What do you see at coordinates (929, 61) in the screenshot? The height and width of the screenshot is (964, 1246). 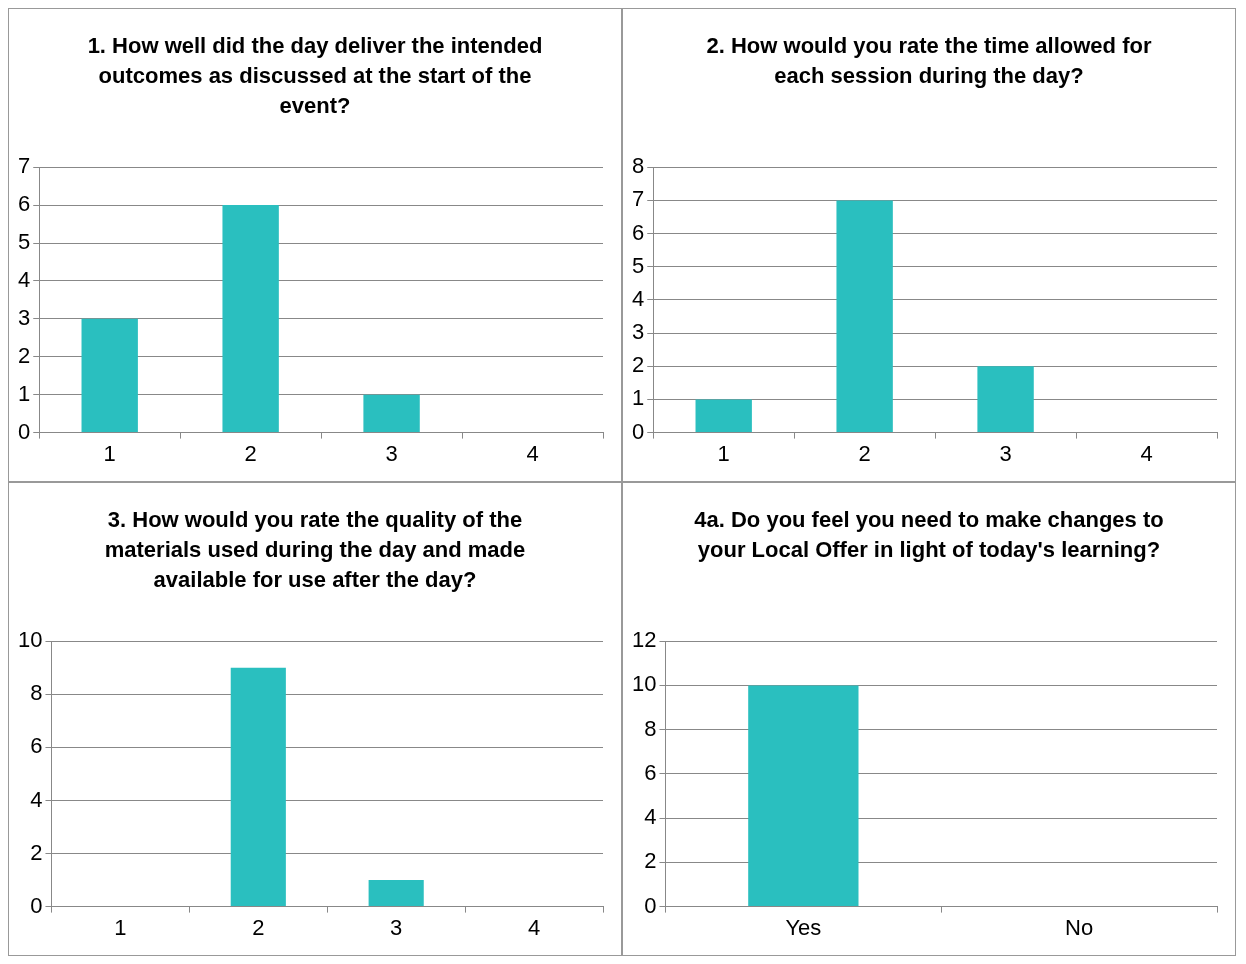 I see `chart-title: 2. How would you rate the time allowed for each session during the day?` at bounding box center [929, 61].